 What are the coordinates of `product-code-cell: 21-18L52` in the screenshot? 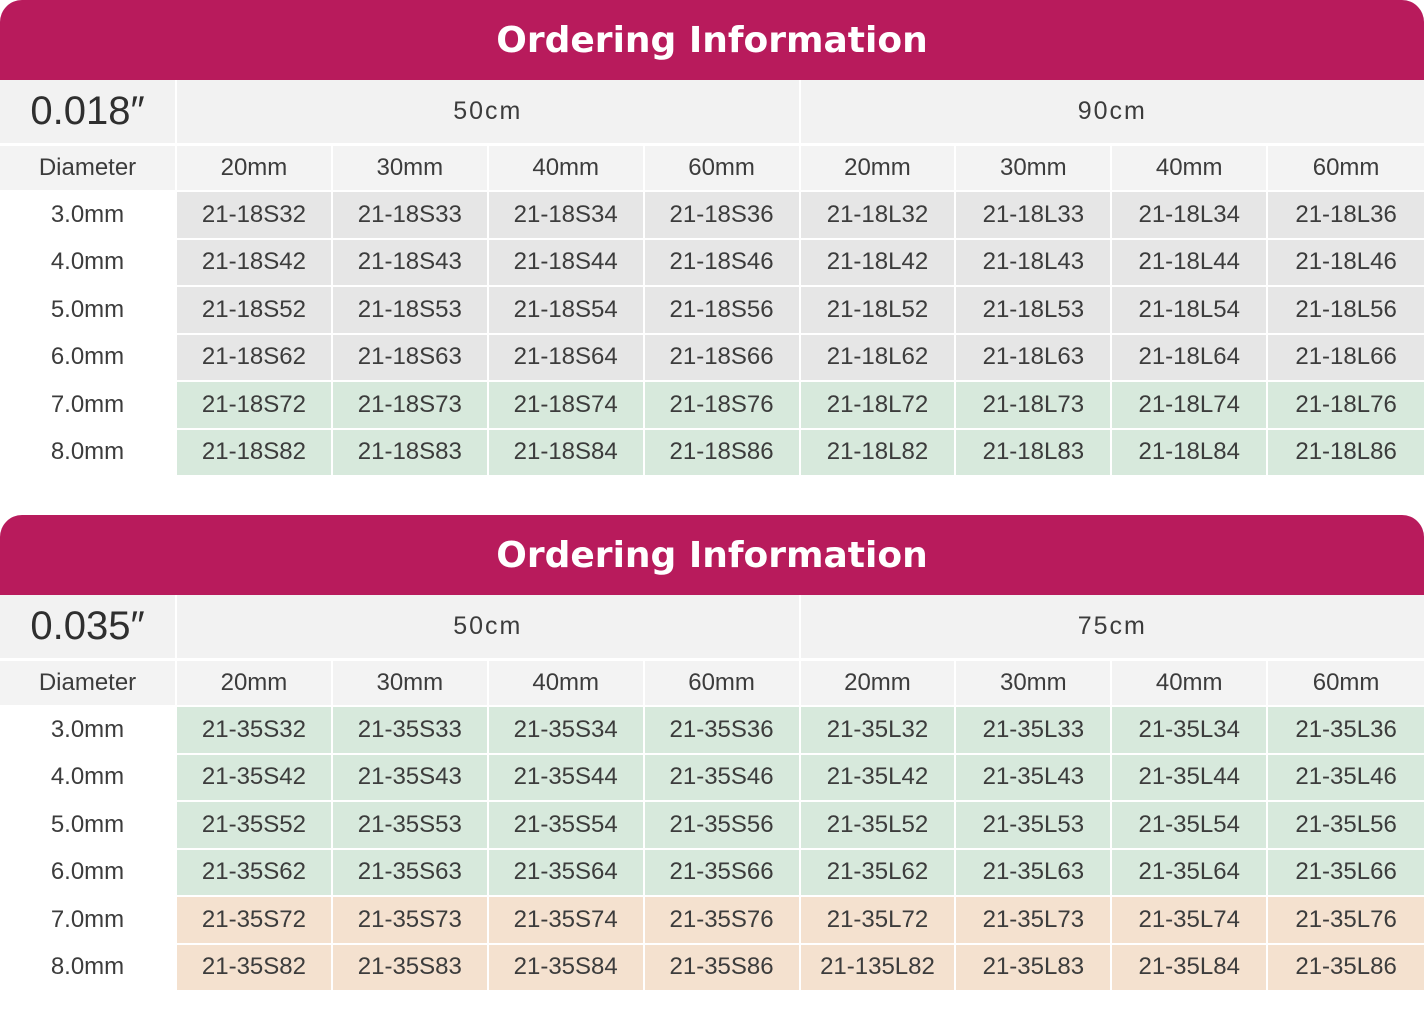 It's located at (878, 311).